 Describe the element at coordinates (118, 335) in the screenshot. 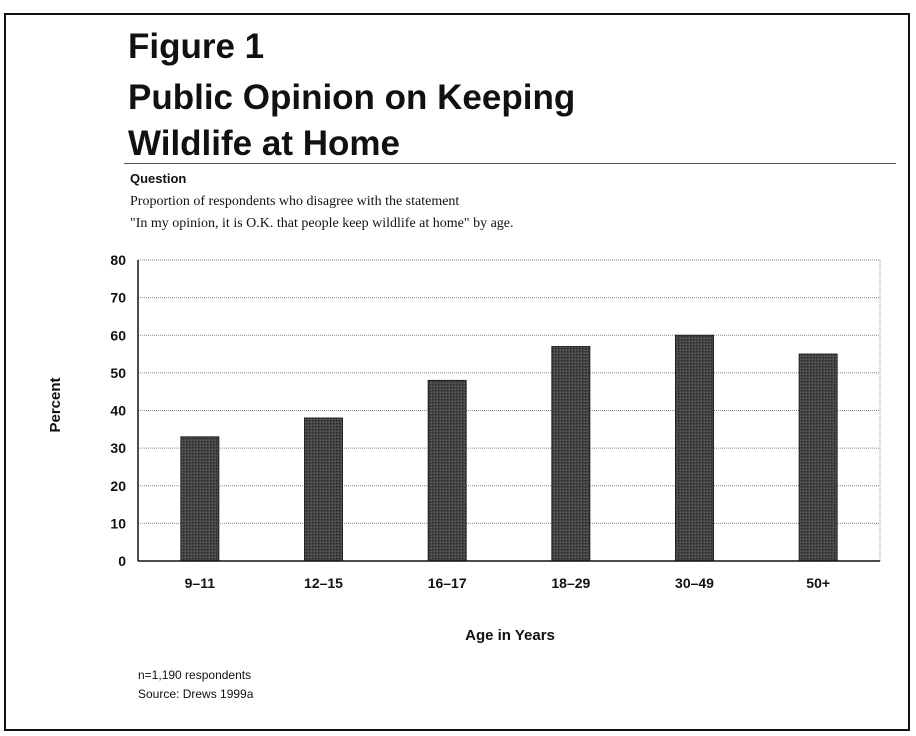

I see `y-tick-label: 60` at that location.